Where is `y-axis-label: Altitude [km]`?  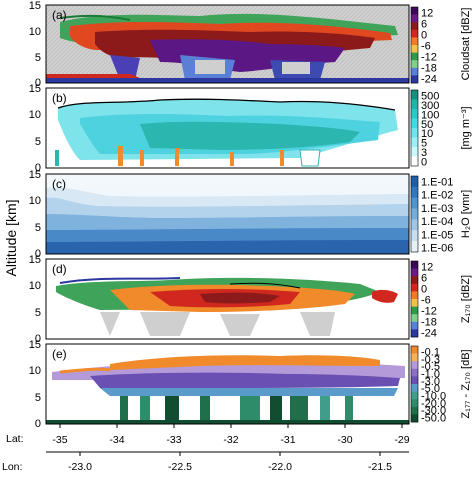
y-axis-label: Altitude [km] is located at coordinates (11, 237).